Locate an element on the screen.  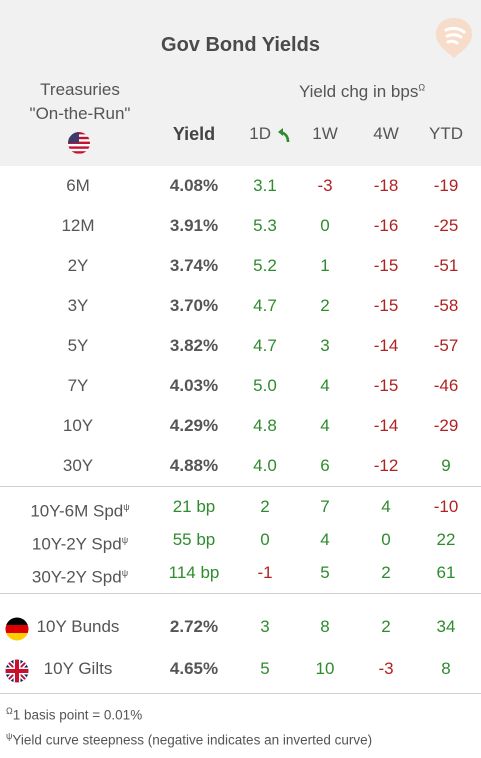
row-ytd: -29 is located at coordinates (446, 425).